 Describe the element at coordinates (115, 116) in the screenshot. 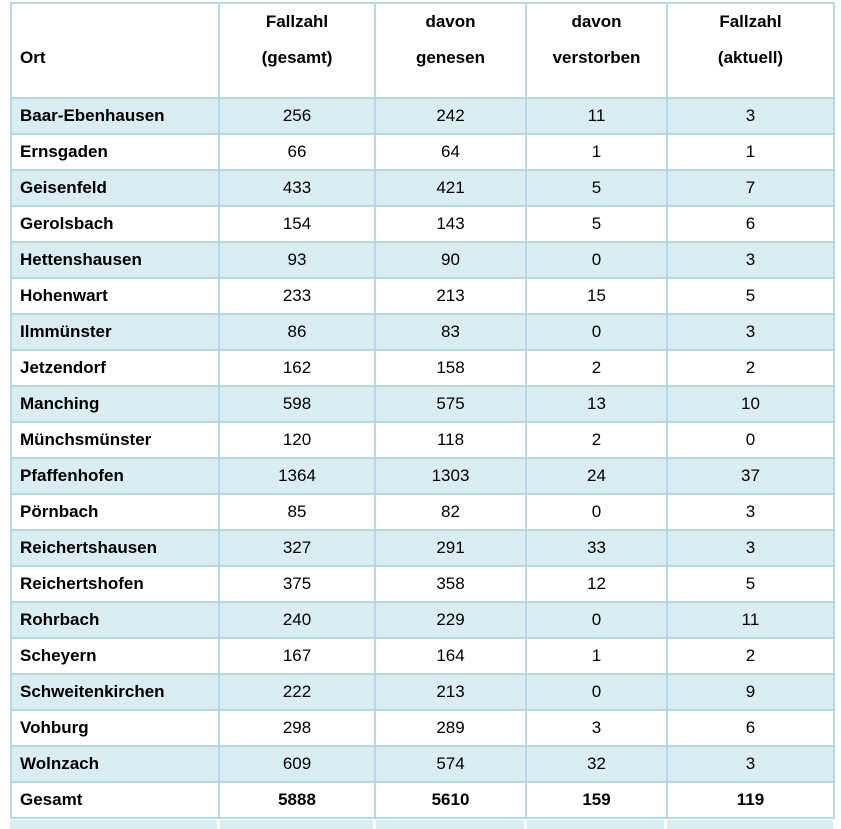

I see `cell-ort: Baar-Ebenhausen` at that location.